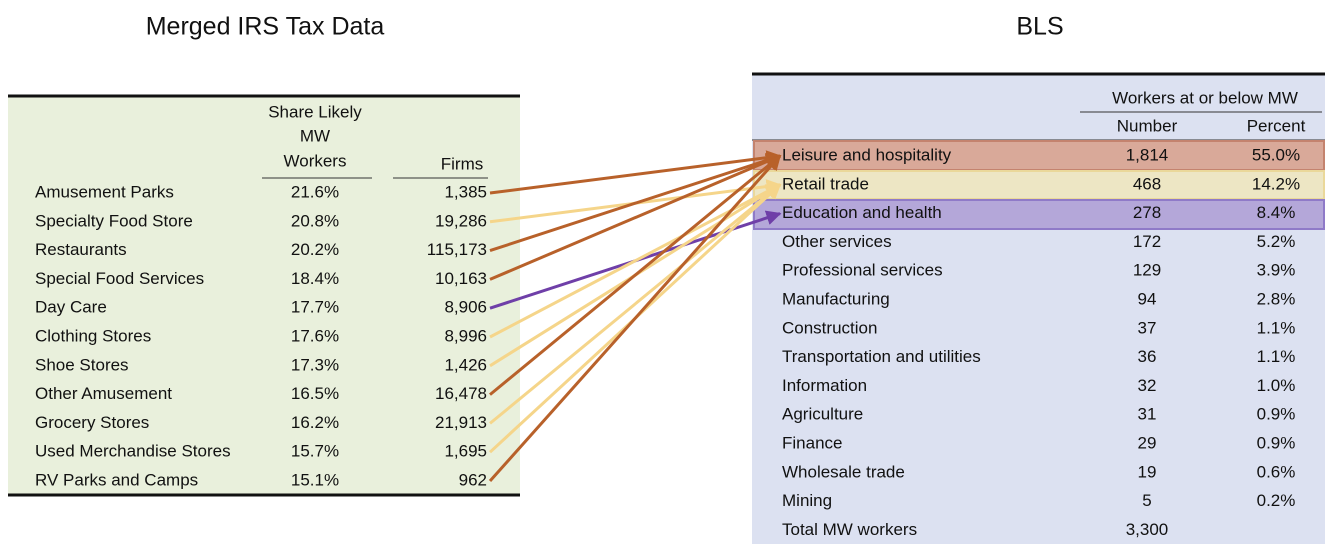  Describe the element at coordinates (315, 335) in the screenshot. I see `share-cell: 17.6%` at that location.